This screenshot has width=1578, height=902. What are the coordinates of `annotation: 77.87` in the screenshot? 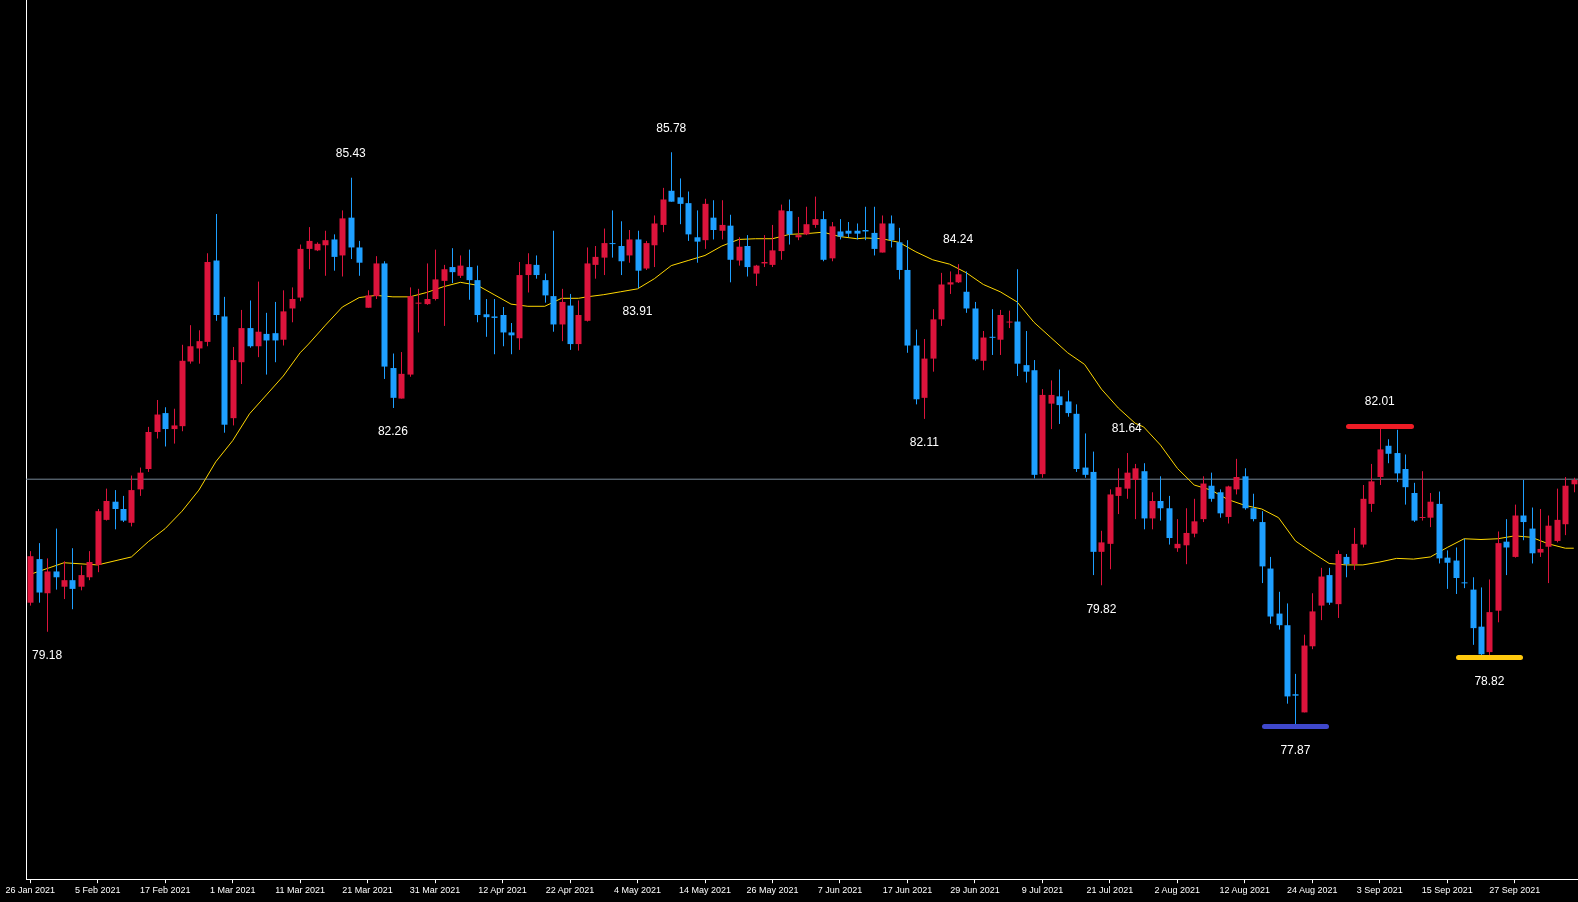 It's located at (1295, 750).